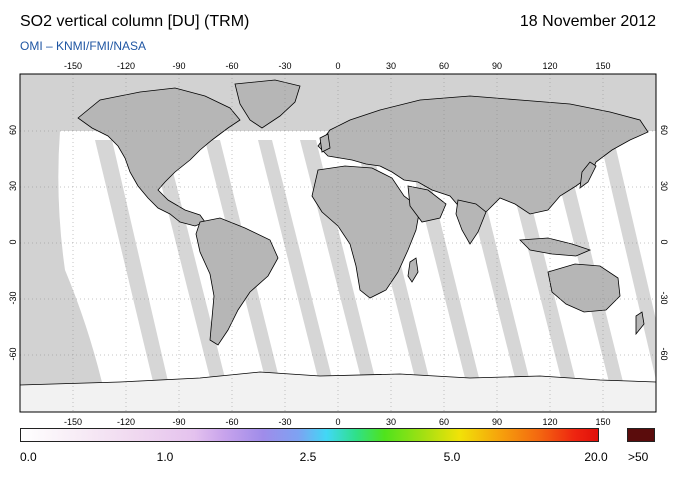  Describe the element at coordinates (664, 242) in the screenshot. I see `lat-tick-right: 0` at that location.